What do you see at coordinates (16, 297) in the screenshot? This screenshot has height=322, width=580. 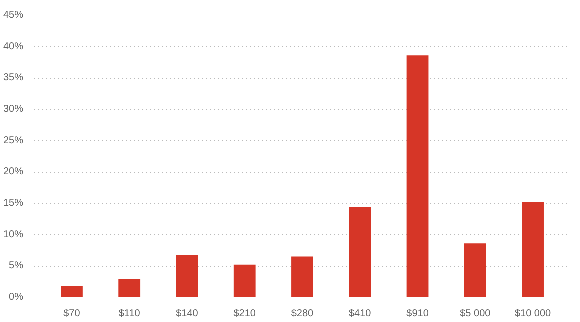 I see `y-tick-label: 0%` at bounding box center [16, 297].